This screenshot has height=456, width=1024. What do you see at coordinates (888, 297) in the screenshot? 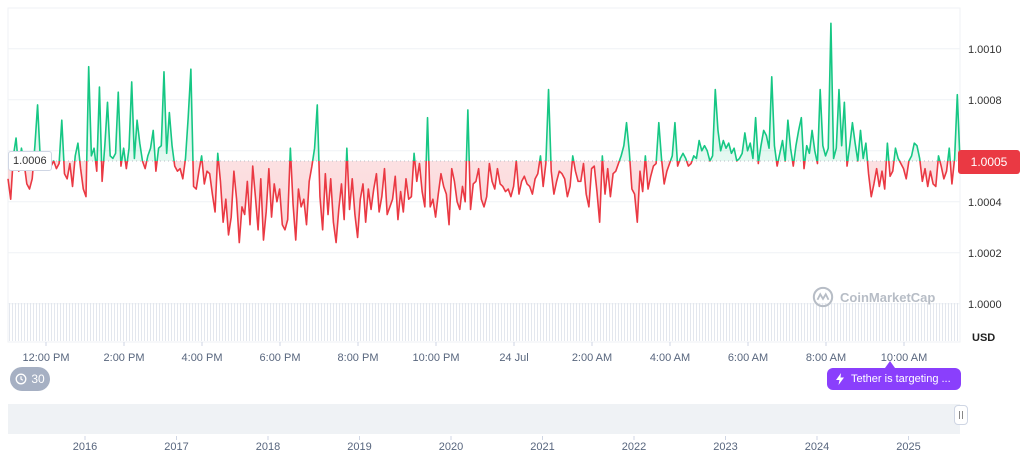
I see `watermark-text: CoinMarketCap` at bounding box center [888, 297].